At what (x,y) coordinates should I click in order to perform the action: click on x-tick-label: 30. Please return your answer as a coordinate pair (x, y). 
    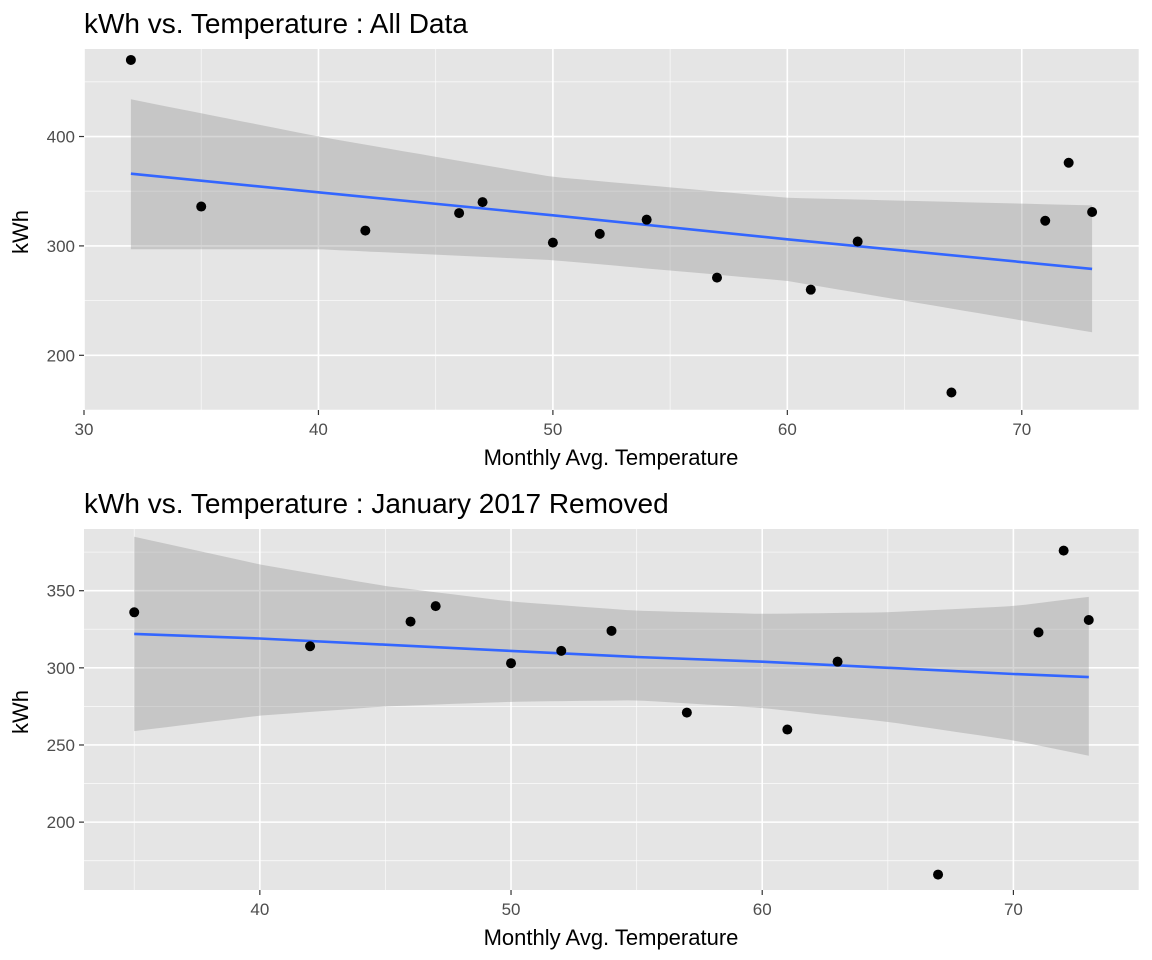
    Looking at the image, I should click on (84, 429).